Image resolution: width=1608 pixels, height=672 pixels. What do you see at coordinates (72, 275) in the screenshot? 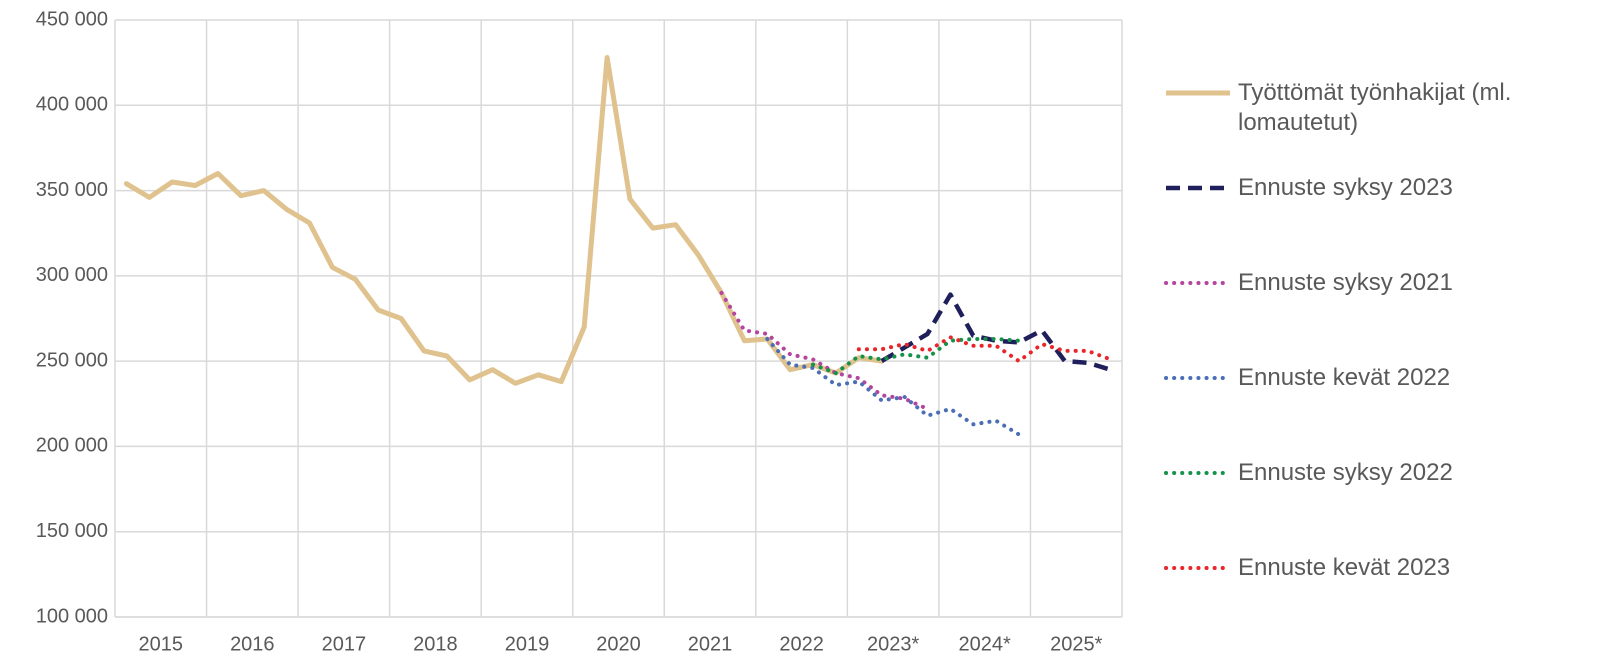
I see `y-tick-label: 300 000` at bounding box center [72, 275].